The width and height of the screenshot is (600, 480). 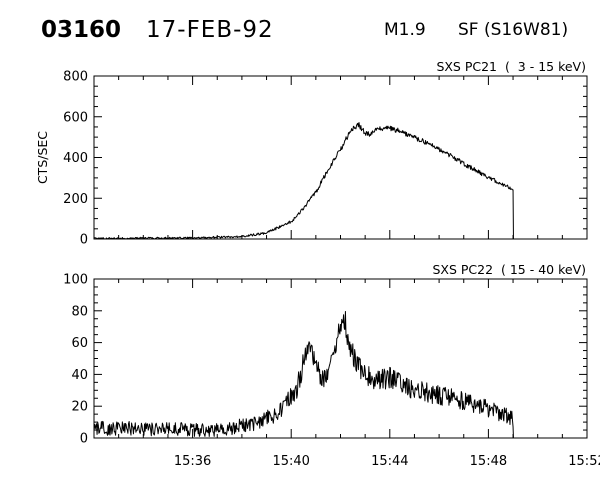 I want to click on y-tick-label: 60, so click(x=79, y=343).